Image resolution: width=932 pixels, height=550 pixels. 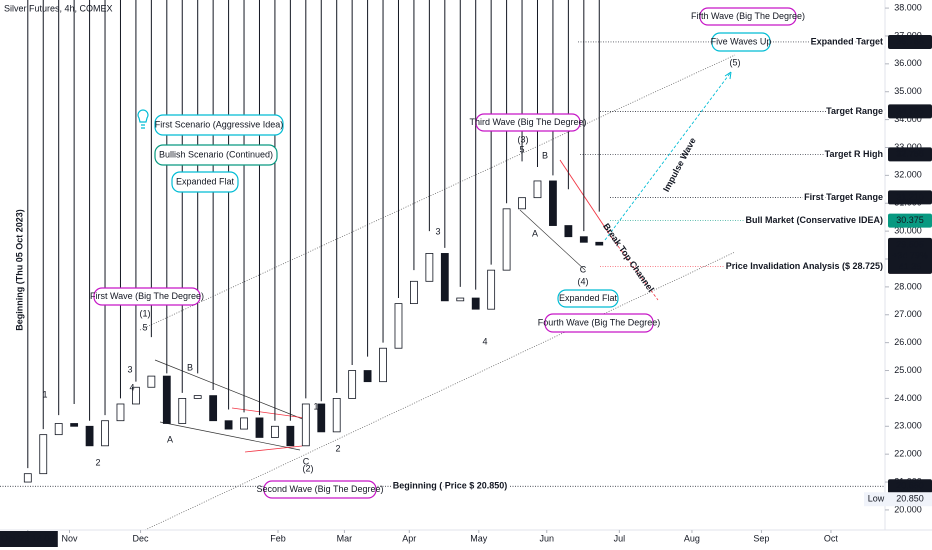 What do you see at coordinates (908, 63) in the screenshot?
I see `y-tick-label: 36.000` at bounding box center [908, 63].